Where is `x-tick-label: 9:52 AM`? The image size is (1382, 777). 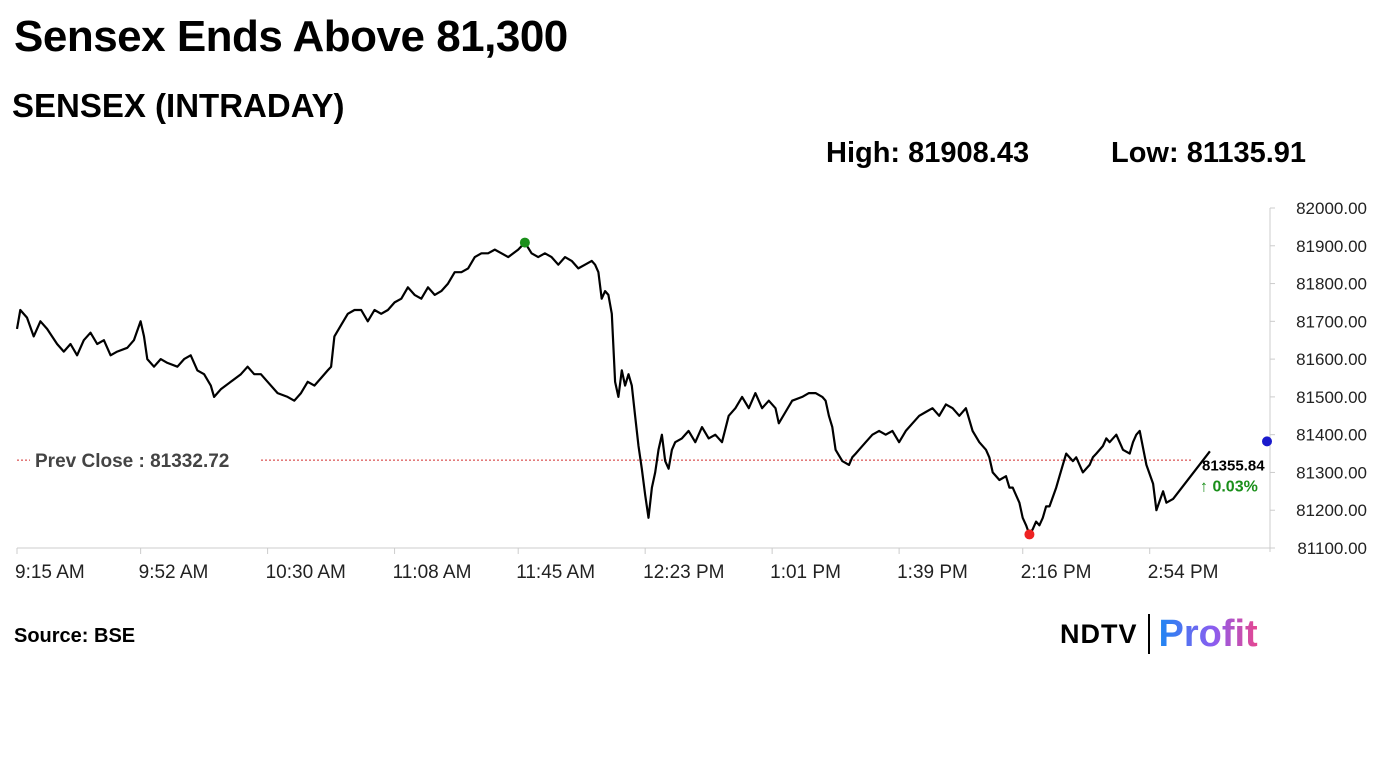 x-tick-label: 9:52 AM is located at coordinates (174, 572).